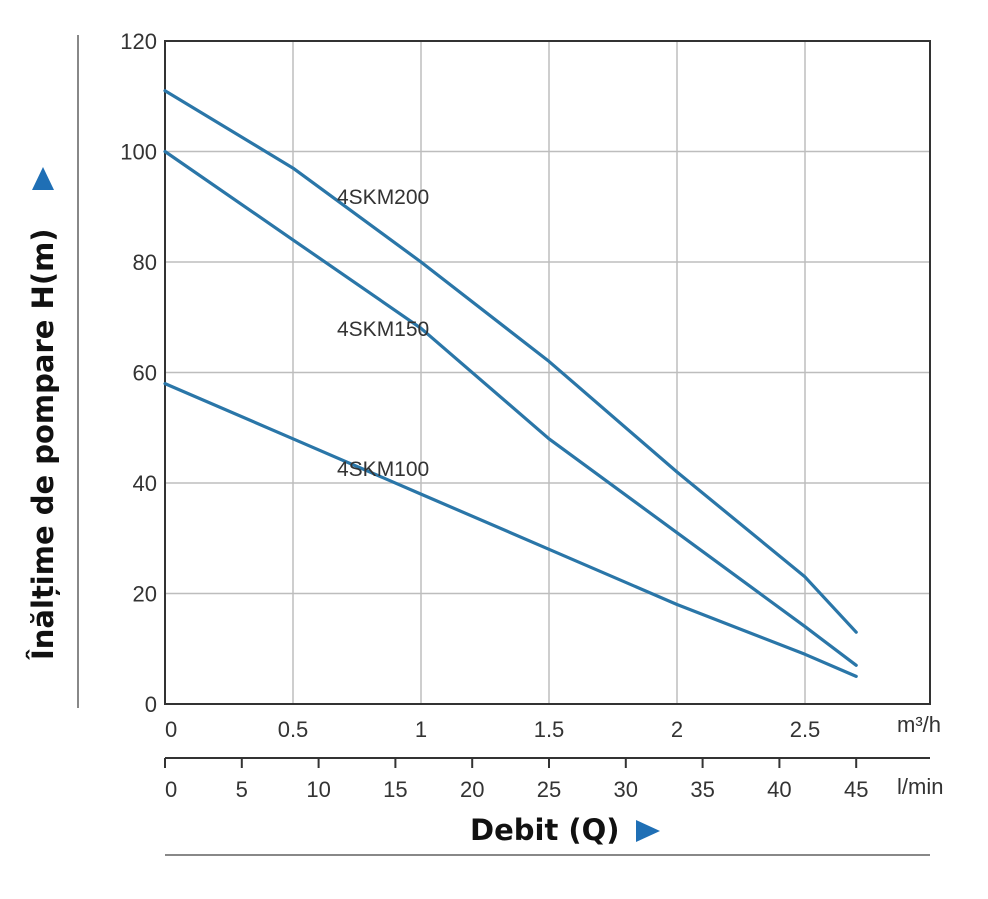 Image resolution: width=988 pixels, height=899 pixels. Describe the element at coordinates (472, 789) in the screenshot. I see `x2-tick-label: 20` at that location.